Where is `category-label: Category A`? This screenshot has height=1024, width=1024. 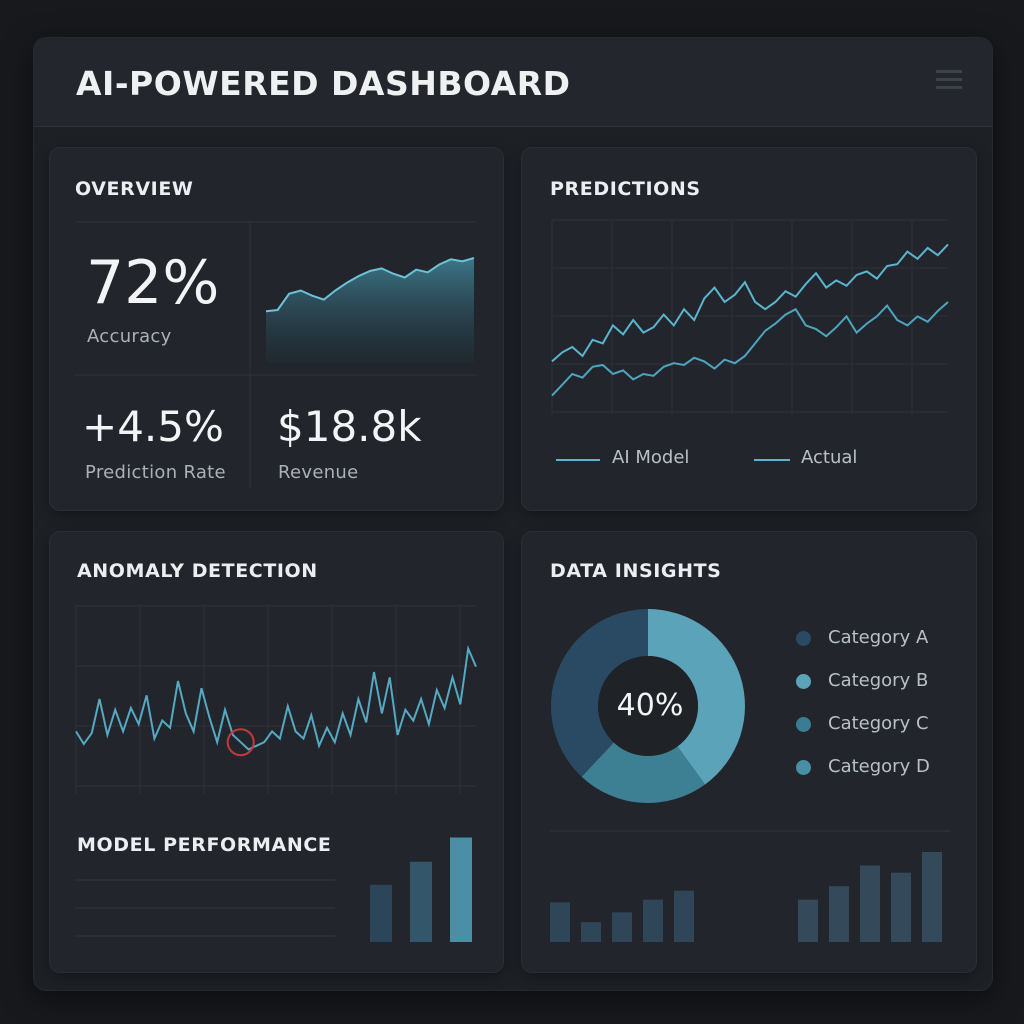 category-label: Category A is located at coordinates (878, 637).